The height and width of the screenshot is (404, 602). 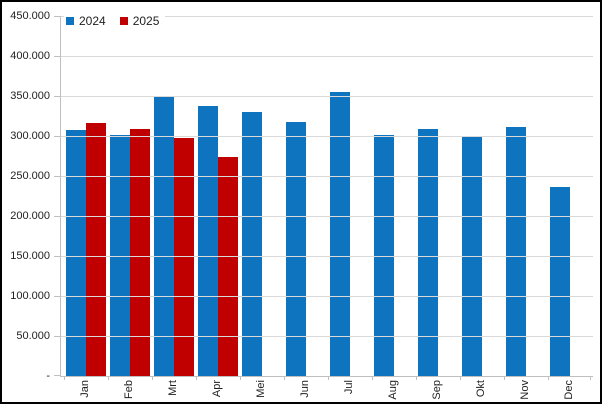 I want to click on x-axis-label: Nov, so click(x=524, y=390).